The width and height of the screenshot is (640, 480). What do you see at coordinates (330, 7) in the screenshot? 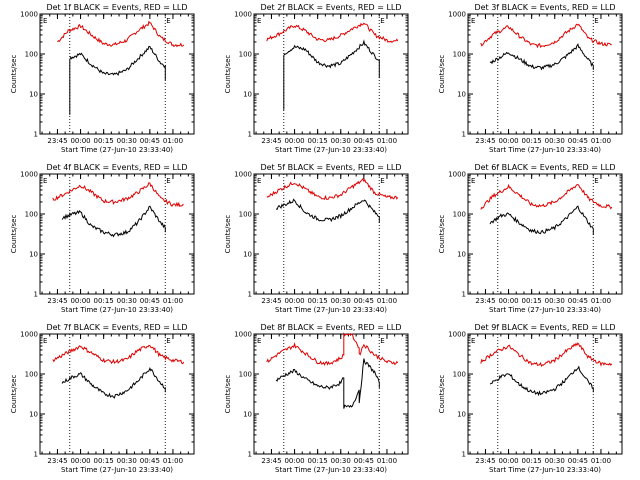
I see `chart-title: Det 2f BLACK = Events, RED = LLD` at bounding box center [330, 7].